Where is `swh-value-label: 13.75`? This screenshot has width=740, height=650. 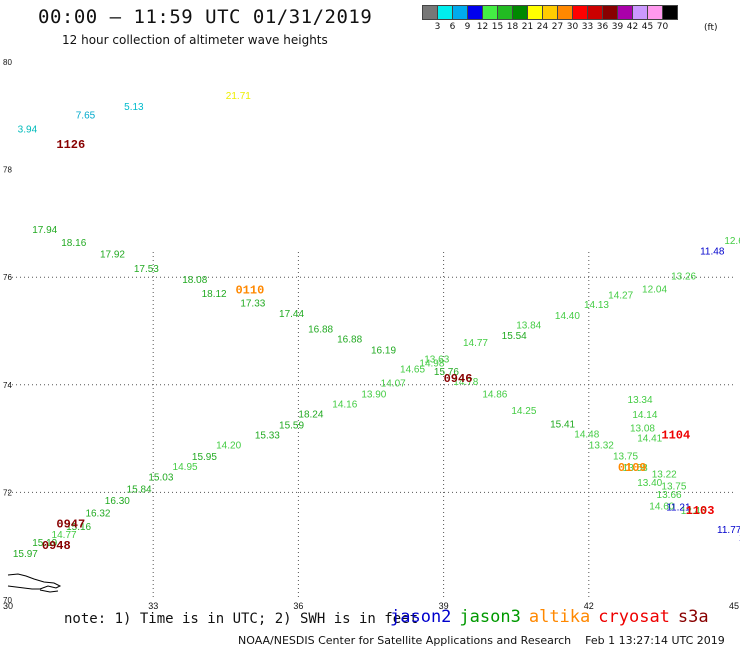 swh-value-label: 13.75 is located at coordinates (673, 487).